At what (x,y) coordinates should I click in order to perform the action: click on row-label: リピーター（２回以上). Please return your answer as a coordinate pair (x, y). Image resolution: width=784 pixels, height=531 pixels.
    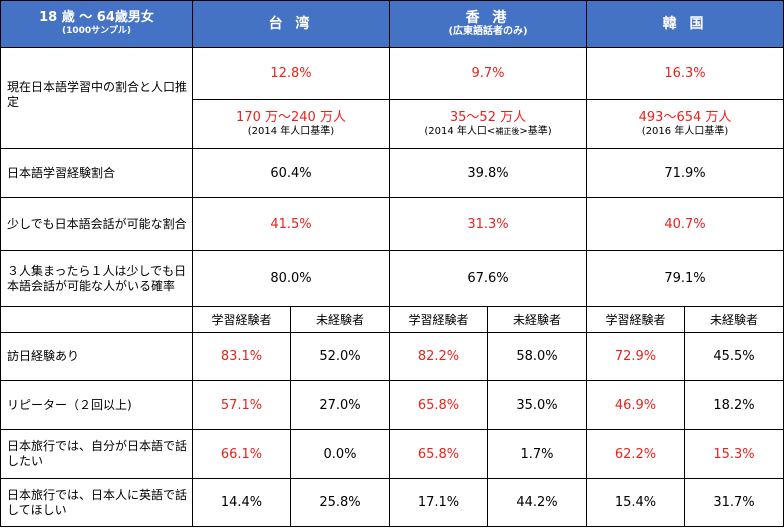
    Looking at the image, I should click on (96, 405).